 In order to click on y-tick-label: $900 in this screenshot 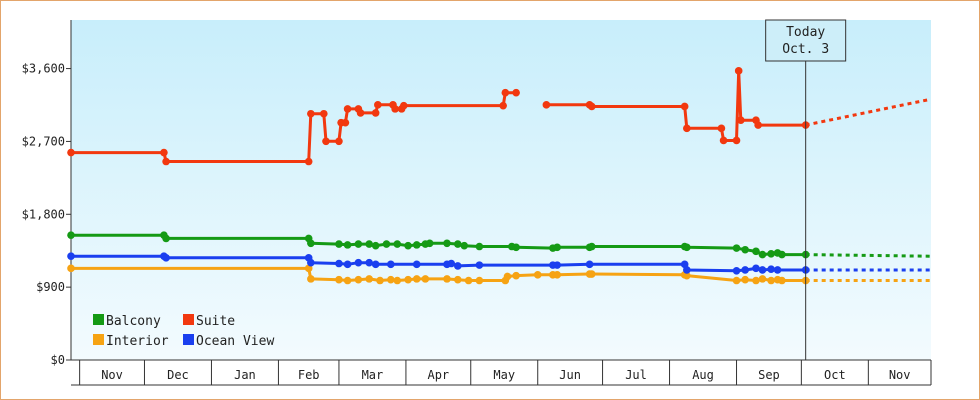, I will do `click(50, 287)`.